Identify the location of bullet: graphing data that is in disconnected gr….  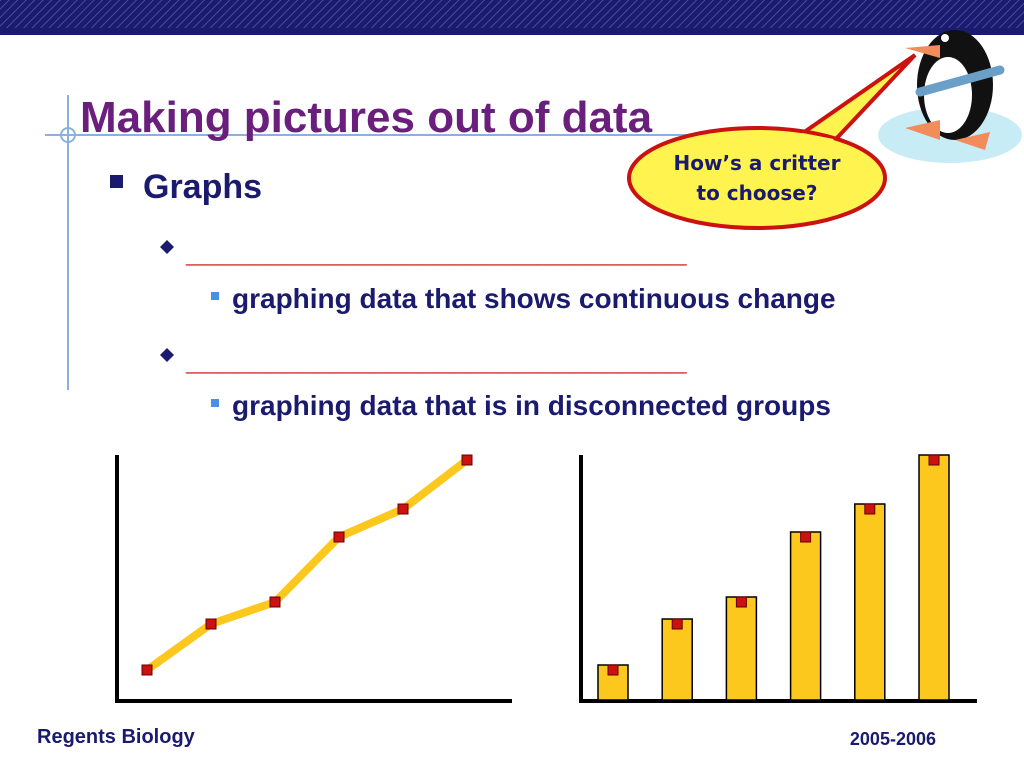
(531, 405).